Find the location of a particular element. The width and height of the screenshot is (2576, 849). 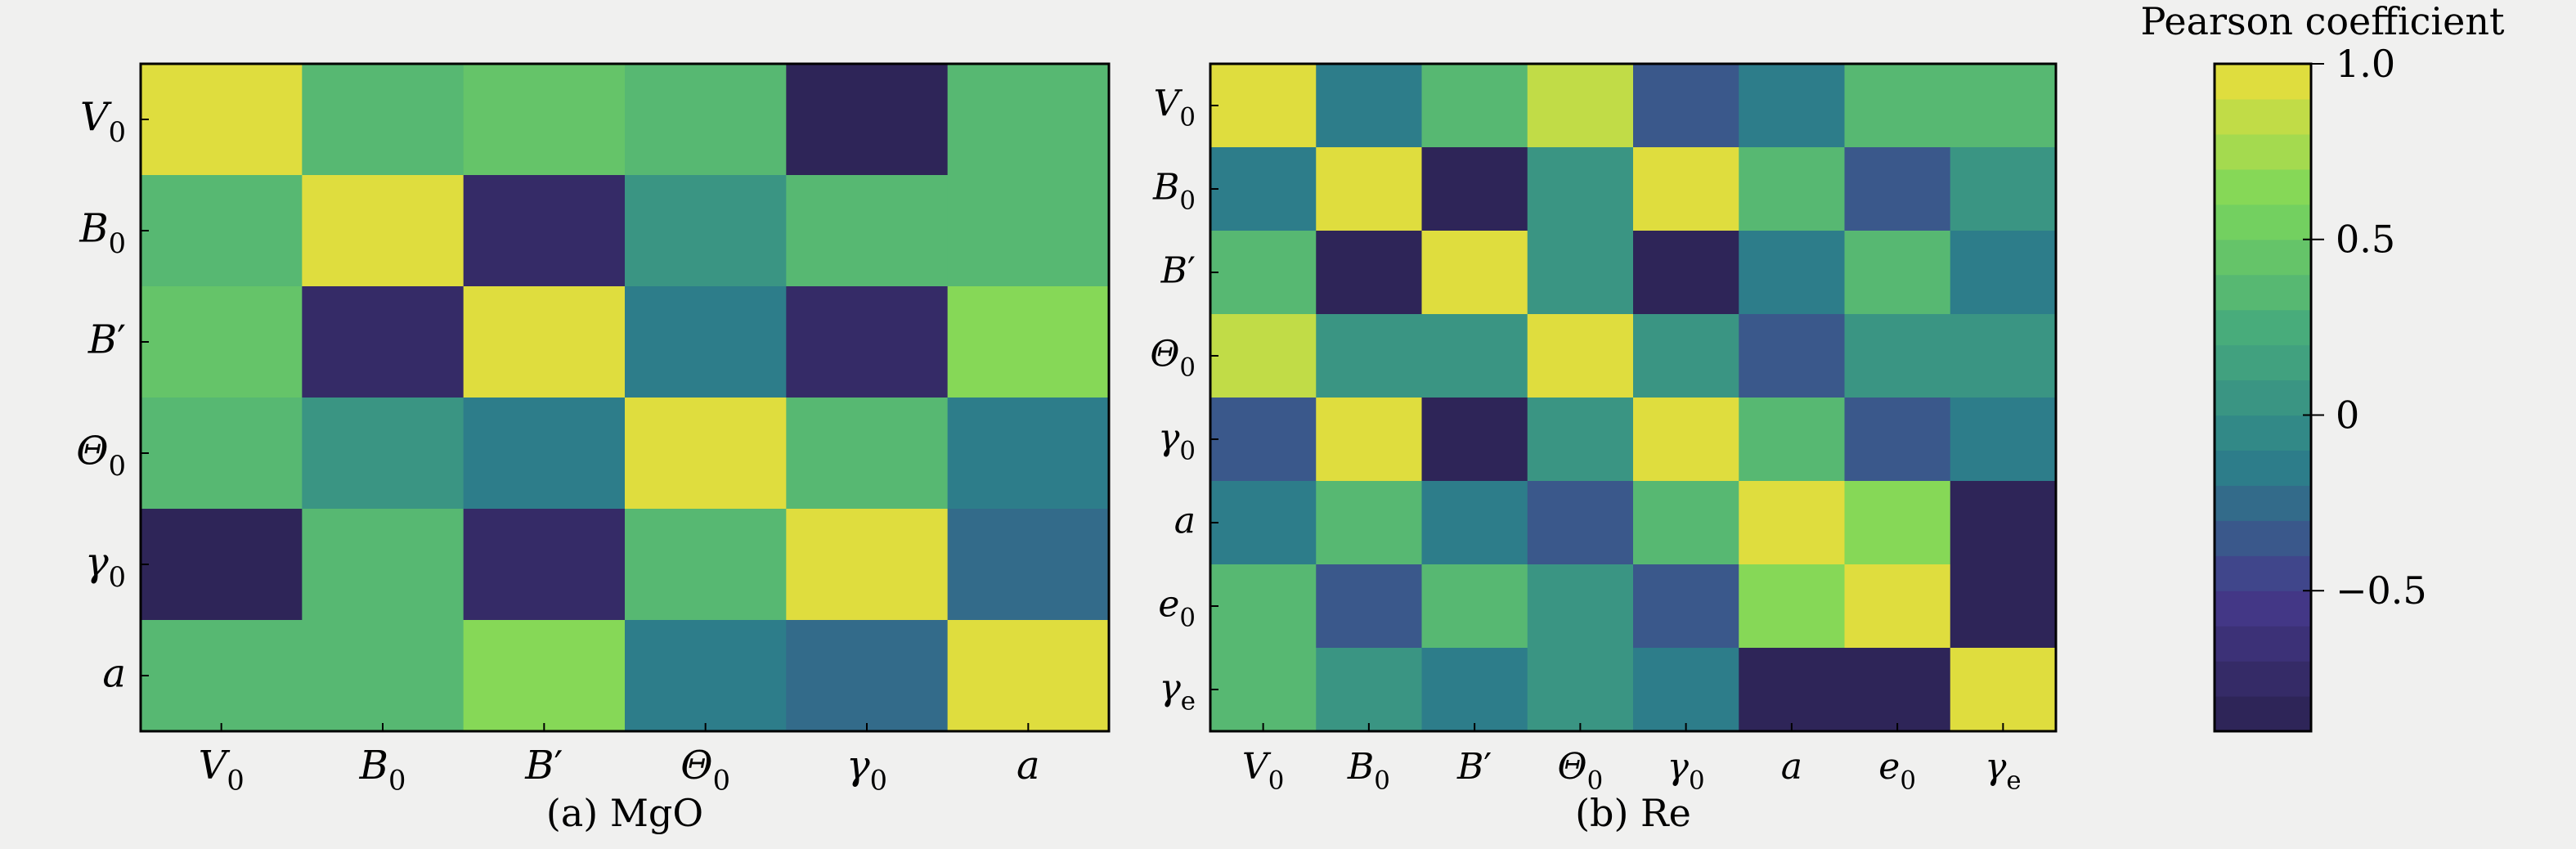

panel-caption: (b) Re is located at coordinates (1633, 813).